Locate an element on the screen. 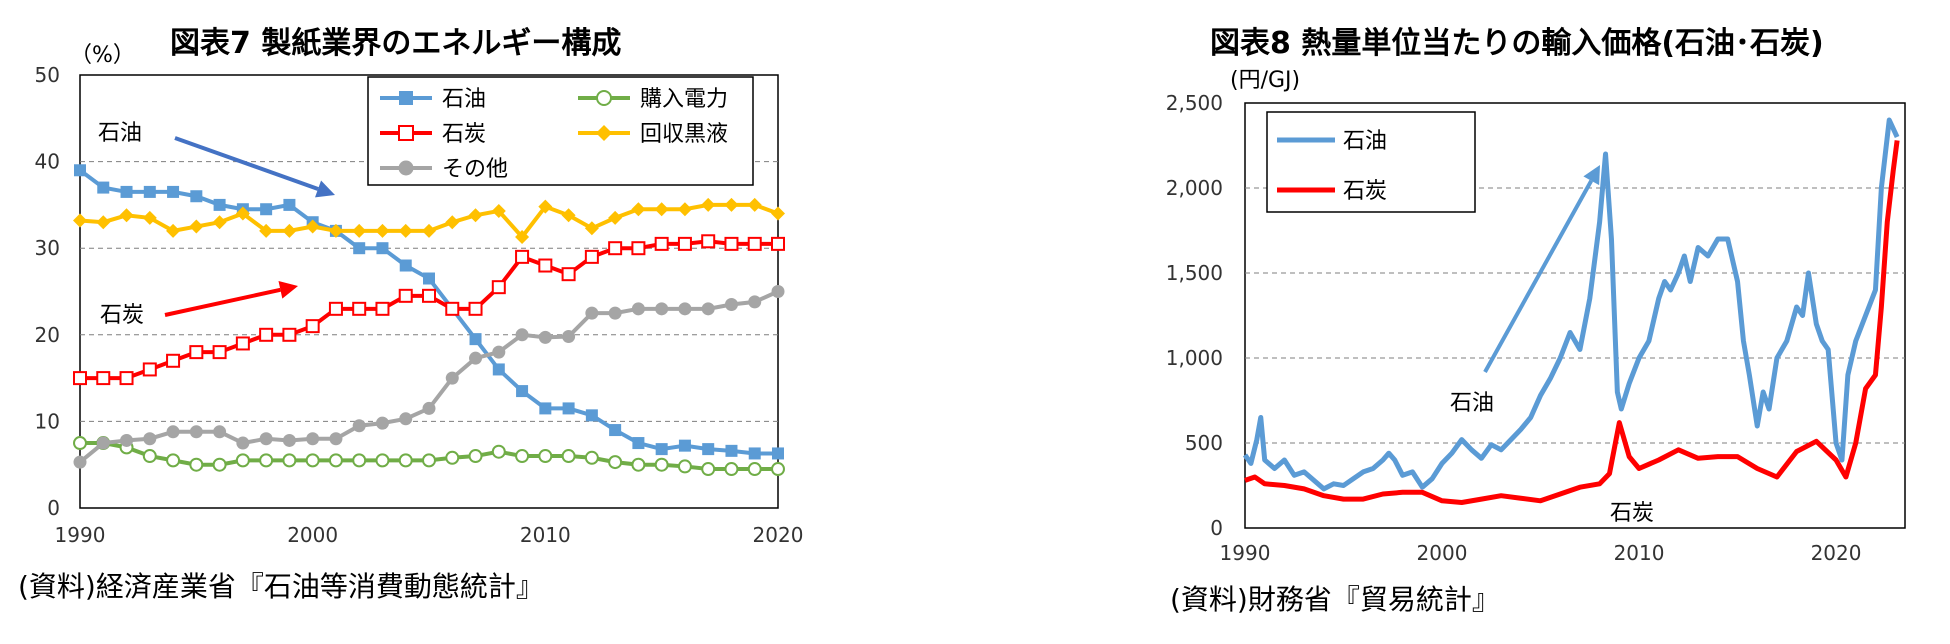  legend-label: 購入電力 is located at coordinates (684, 99).